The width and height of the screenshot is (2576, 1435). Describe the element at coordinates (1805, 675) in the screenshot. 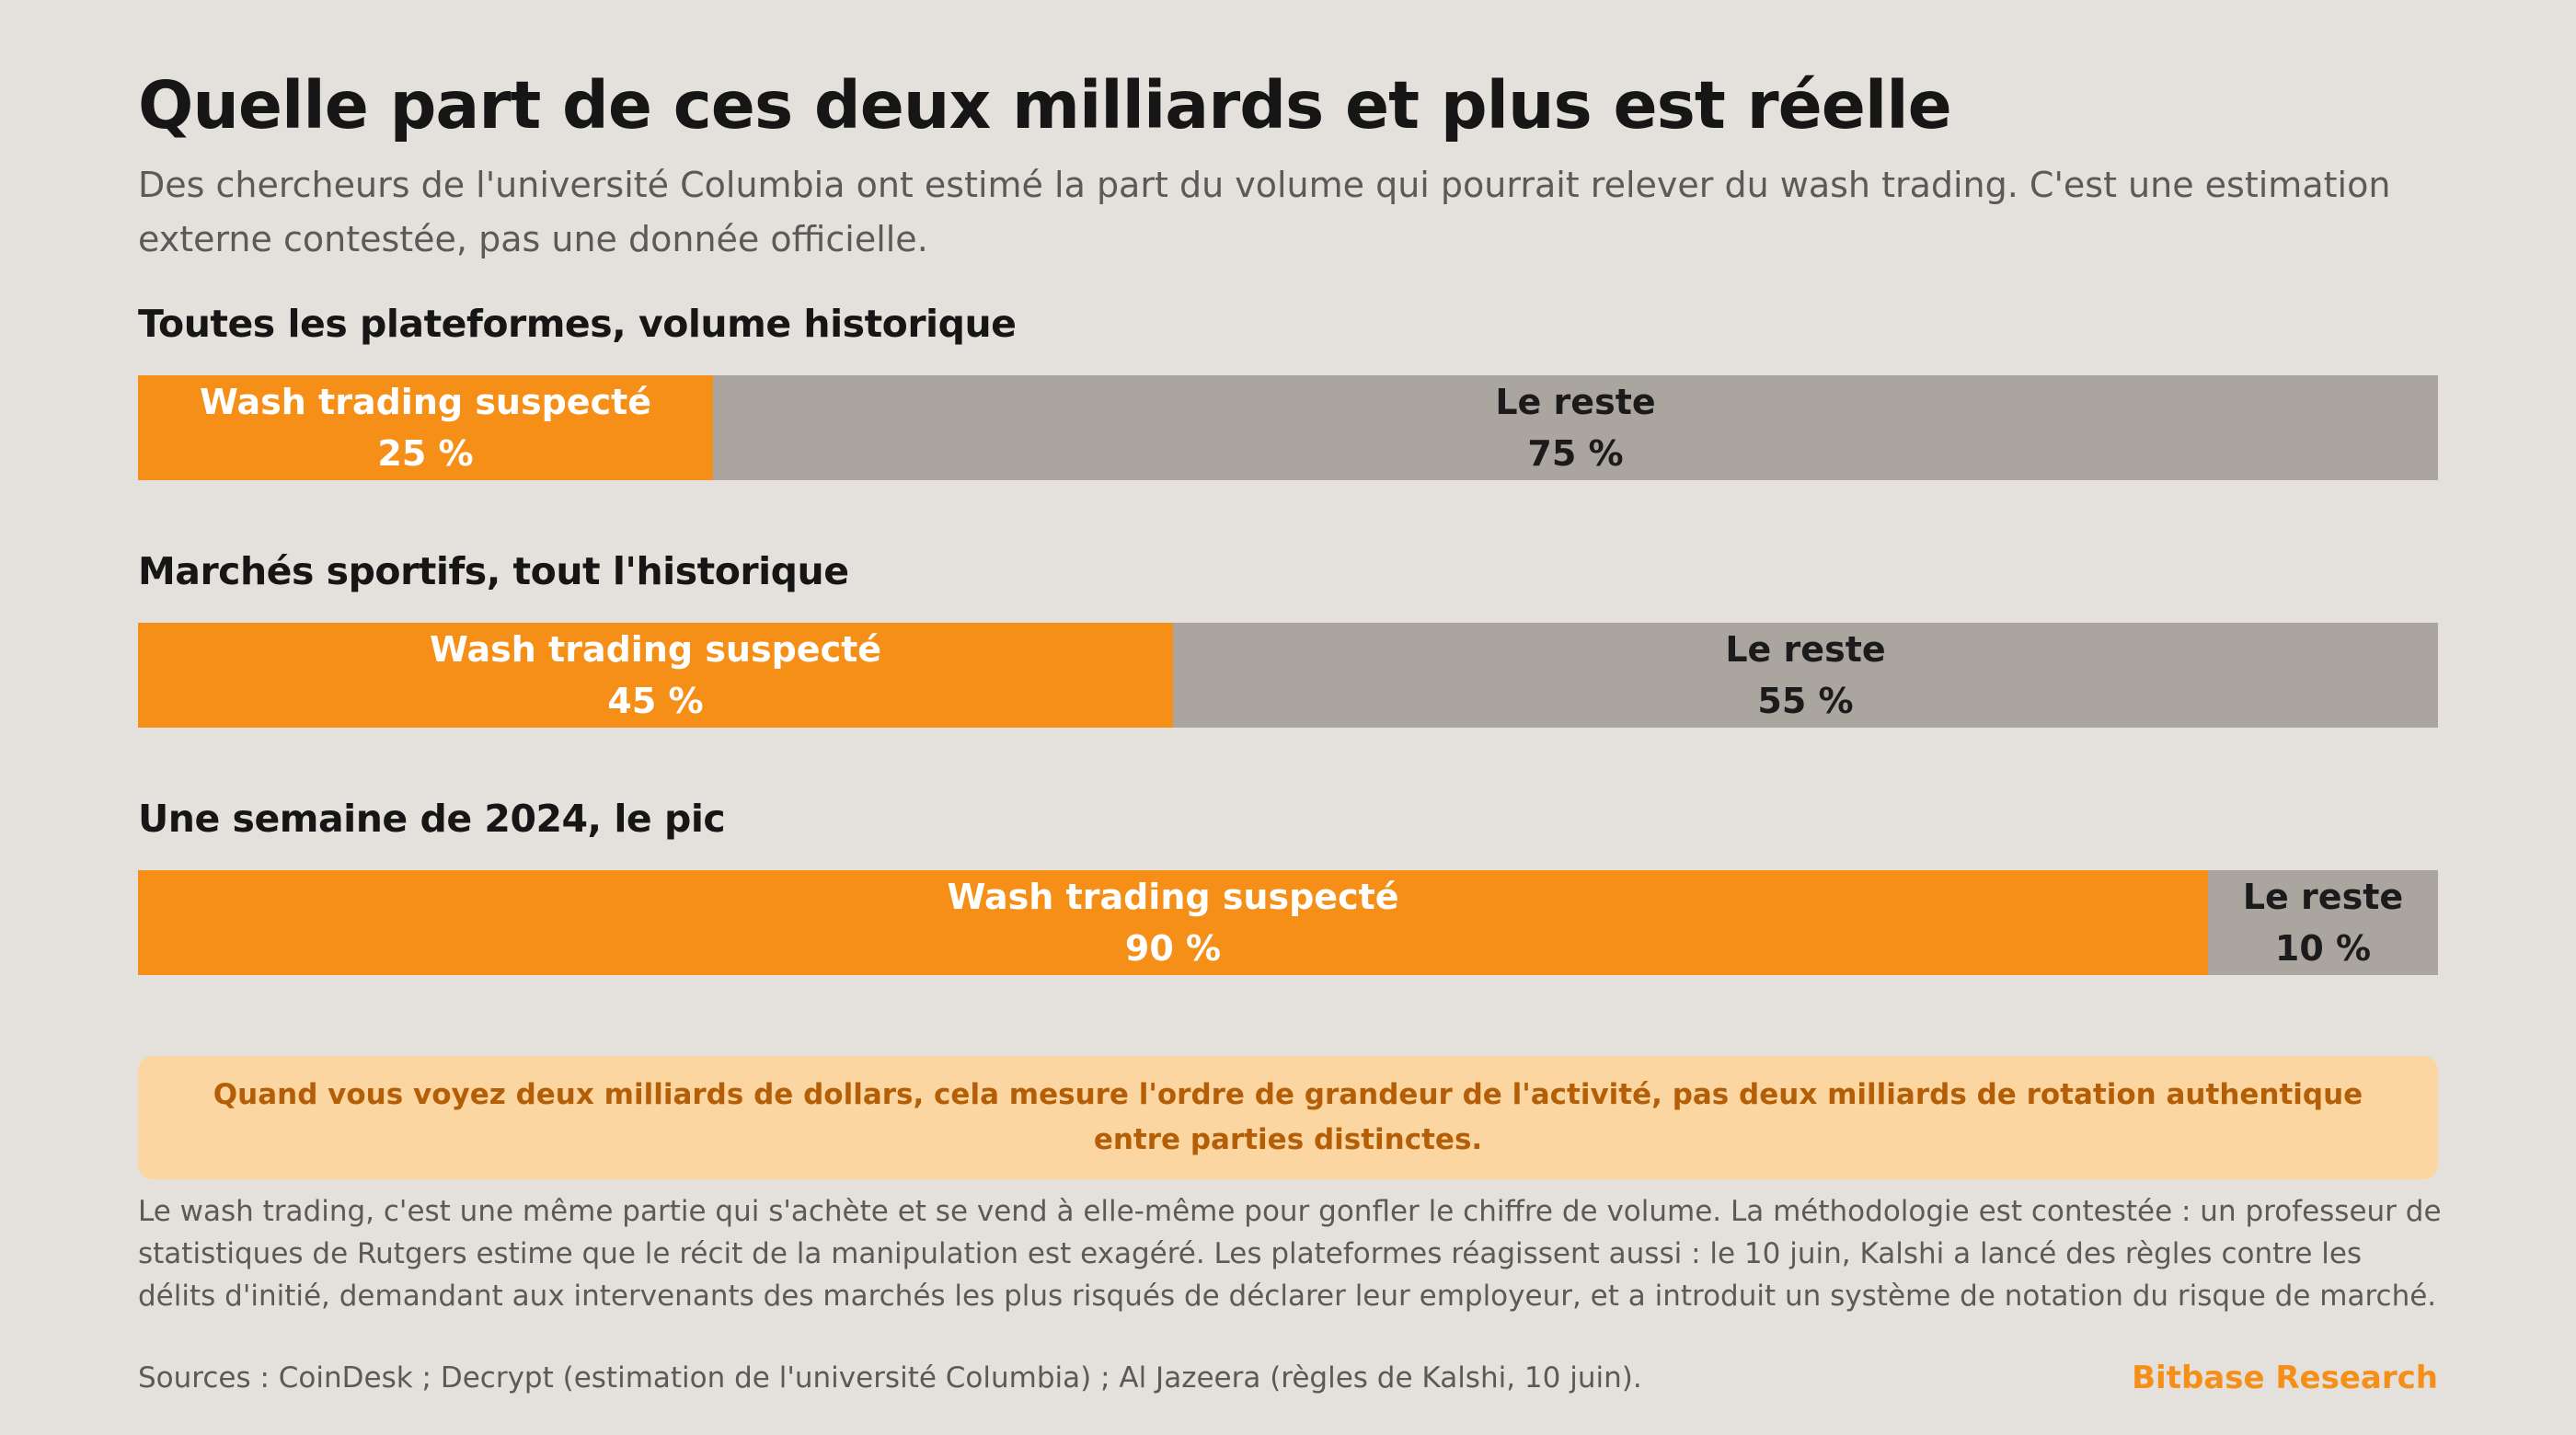

I see `bar-segment-rest: Le reste 55 %` at that location.